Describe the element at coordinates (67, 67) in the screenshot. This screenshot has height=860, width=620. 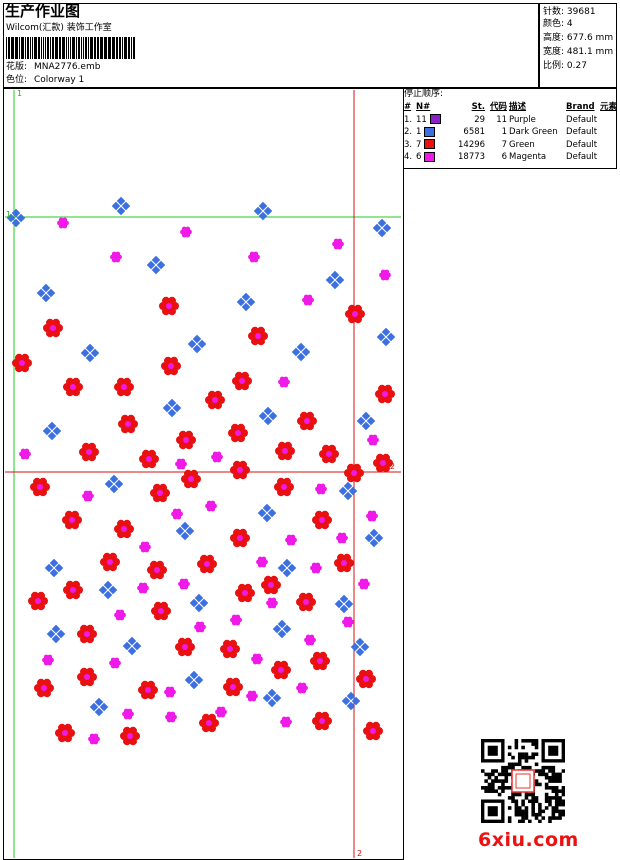
I see `design-file-name: MNA2776.emb` at that location.